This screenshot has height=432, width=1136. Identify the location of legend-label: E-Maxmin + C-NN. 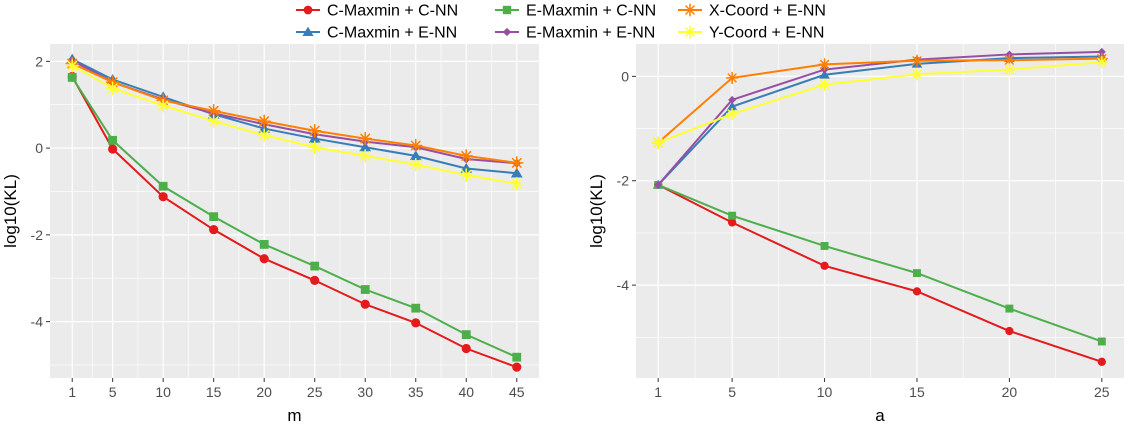
(591, 11).